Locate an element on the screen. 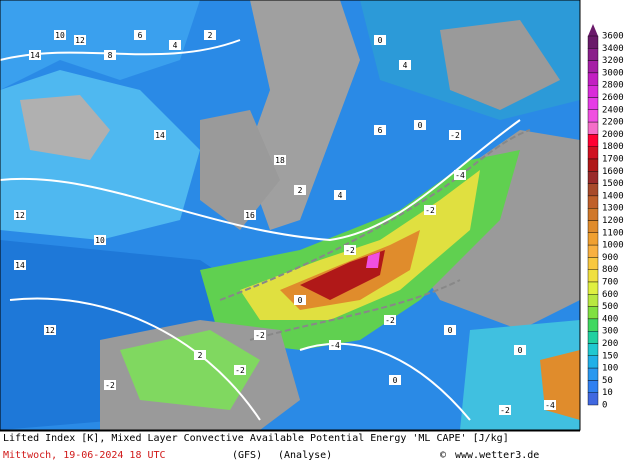  colorbar-label: 100 is located at coordinates (610, 369).